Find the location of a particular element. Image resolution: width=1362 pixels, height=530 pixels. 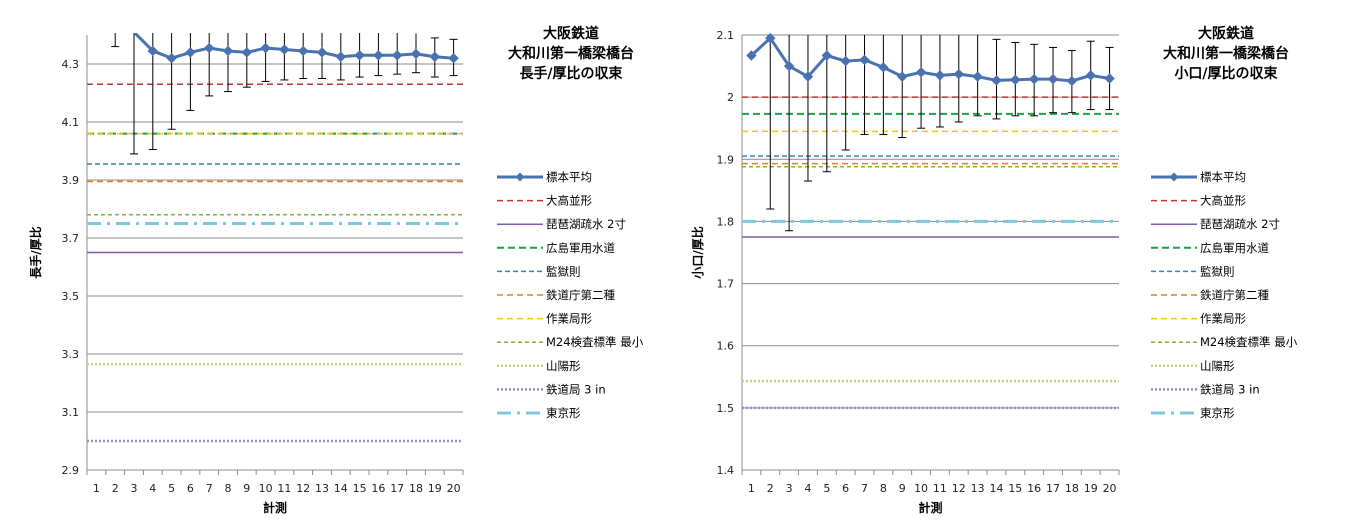

chart-title-line-1: 大和川第一橋梁橋台 is located at coordinates (1226, 53).